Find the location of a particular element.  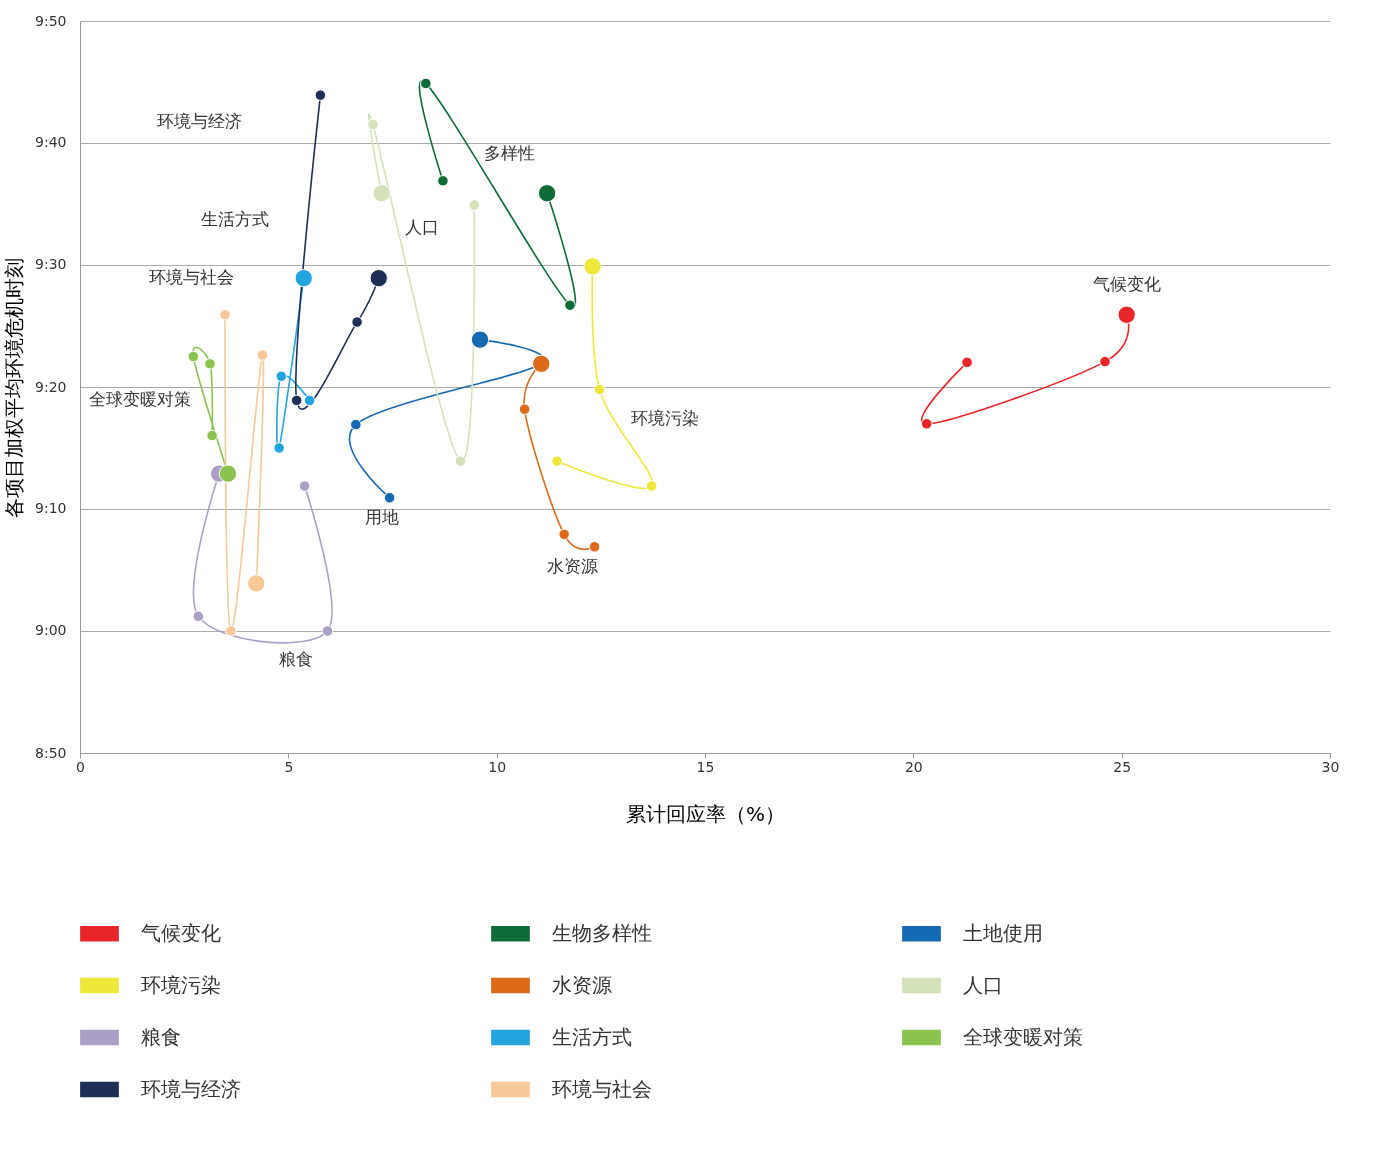

annotation: 环境与经济 is located at coordinates (199, 121).